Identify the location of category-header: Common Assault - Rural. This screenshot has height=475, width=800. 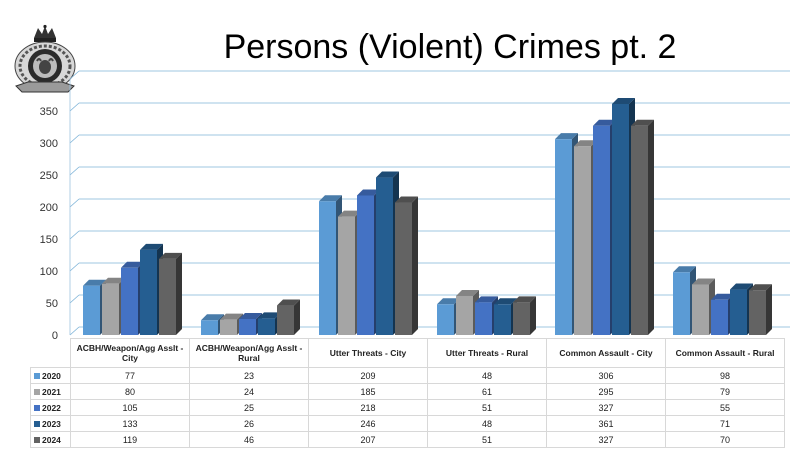
(725, 353).